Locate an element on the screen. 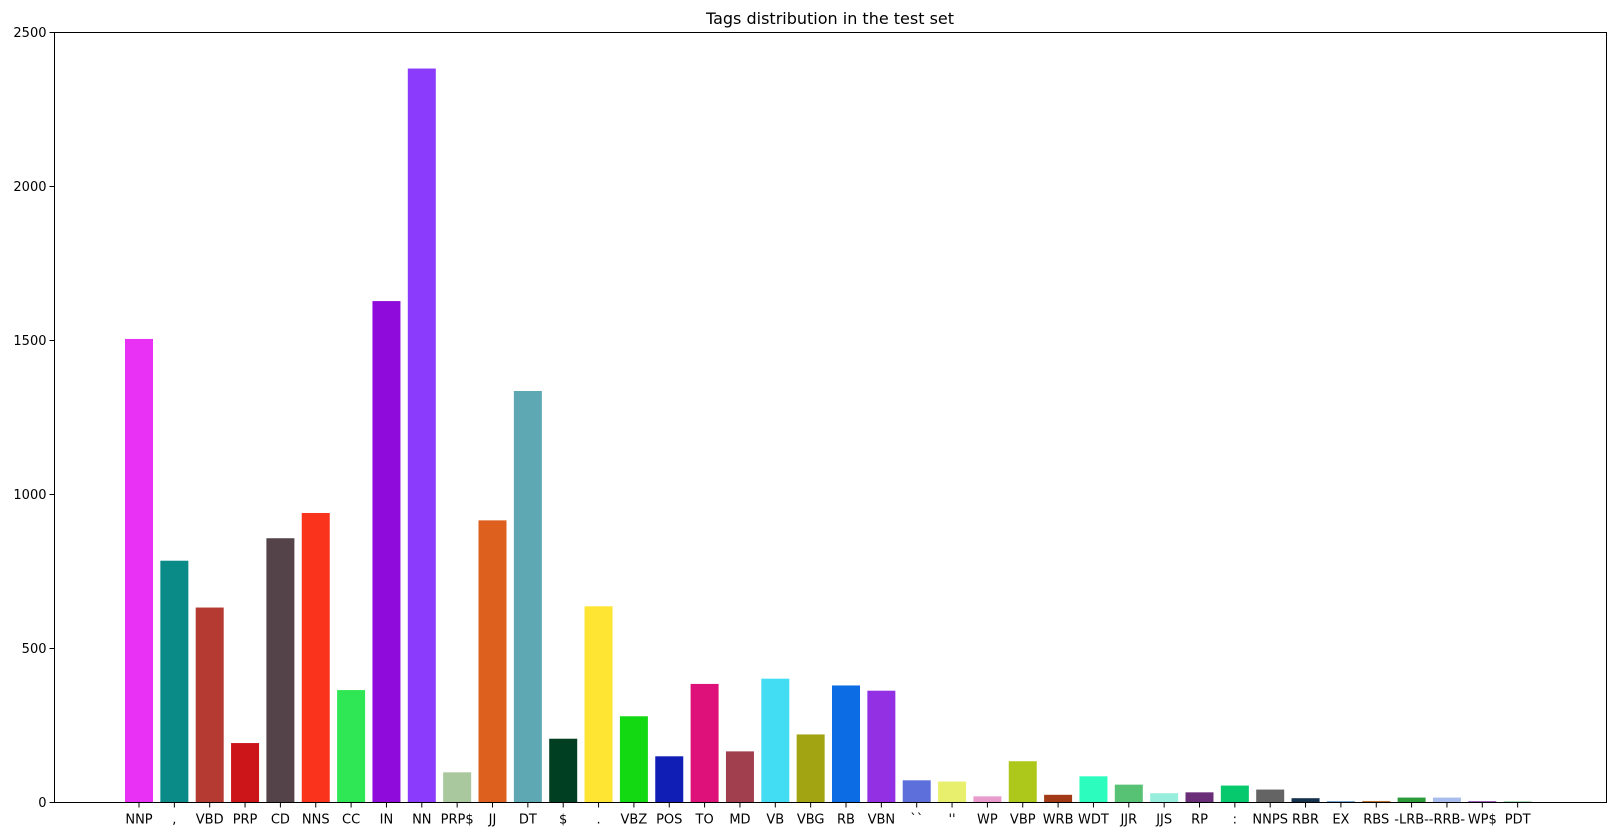  x-tick-label: `` is located at coordinates (916, 820).